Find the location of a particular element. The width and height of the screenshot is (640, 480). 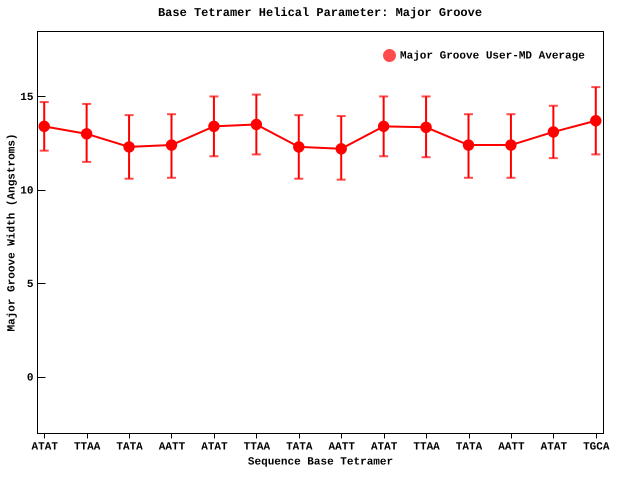

chart-title: Base Tetramer Helical Parameter: Major Groove is located at coordinates (320, 13).